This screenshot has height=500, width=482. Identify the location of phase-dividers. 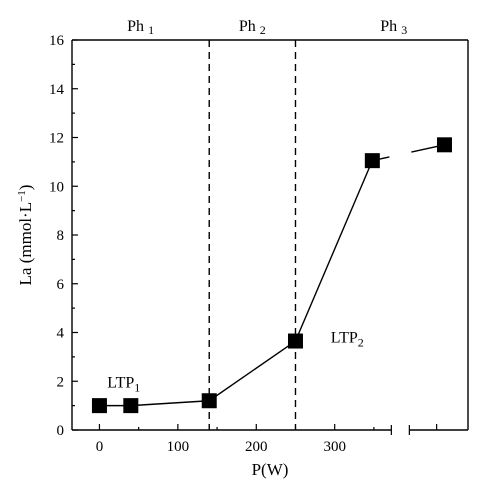
(252, 235).